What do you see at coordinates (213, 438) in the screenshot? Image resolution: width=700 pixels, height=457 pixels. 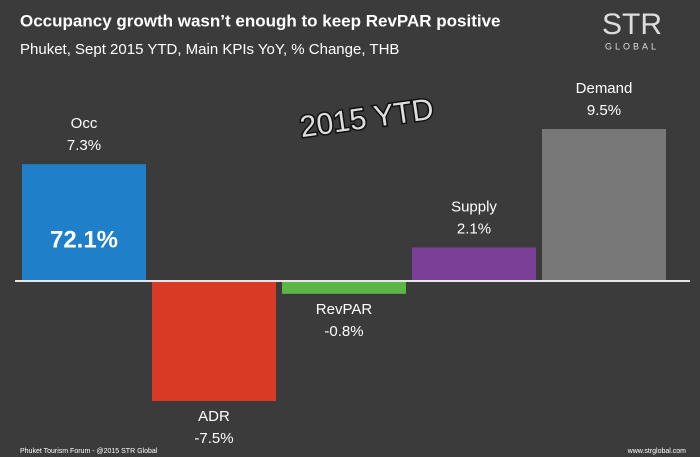 I see `value-label: -7.5%` at bounding box center [213, 438].